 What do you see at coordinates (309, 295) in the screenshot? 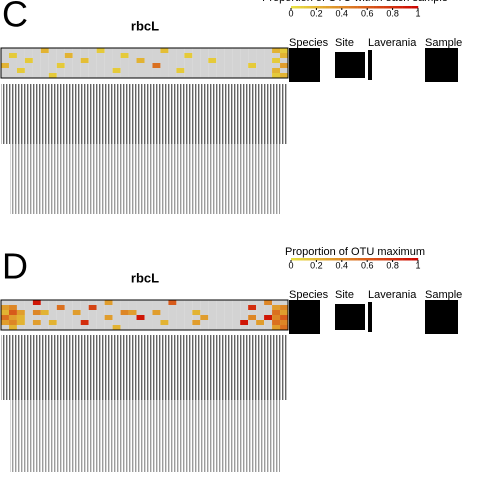
I see `annotation-header: Species` at bounding box center [309, 295].